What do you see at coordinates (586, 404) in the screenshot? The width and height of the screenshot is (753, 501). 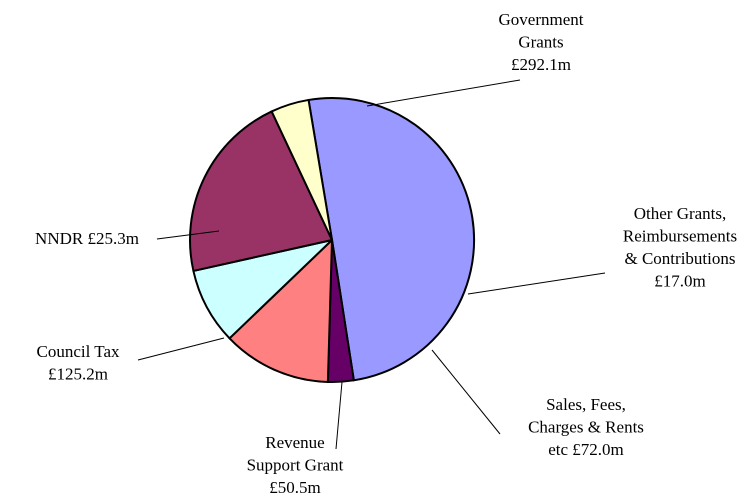 I see `slice-label-line: Sales, Fees,` at bounding box center [586, 404].